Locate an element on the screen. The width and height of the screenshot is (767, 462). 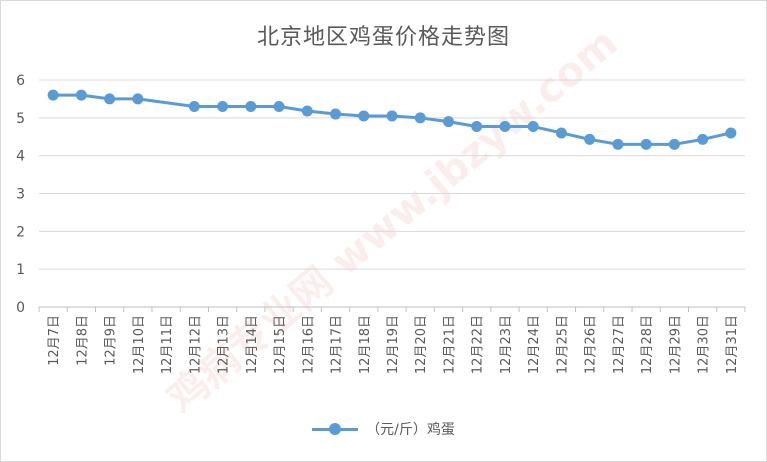
x-tick-label: 12月11日 is located at coordinates (167, 344).